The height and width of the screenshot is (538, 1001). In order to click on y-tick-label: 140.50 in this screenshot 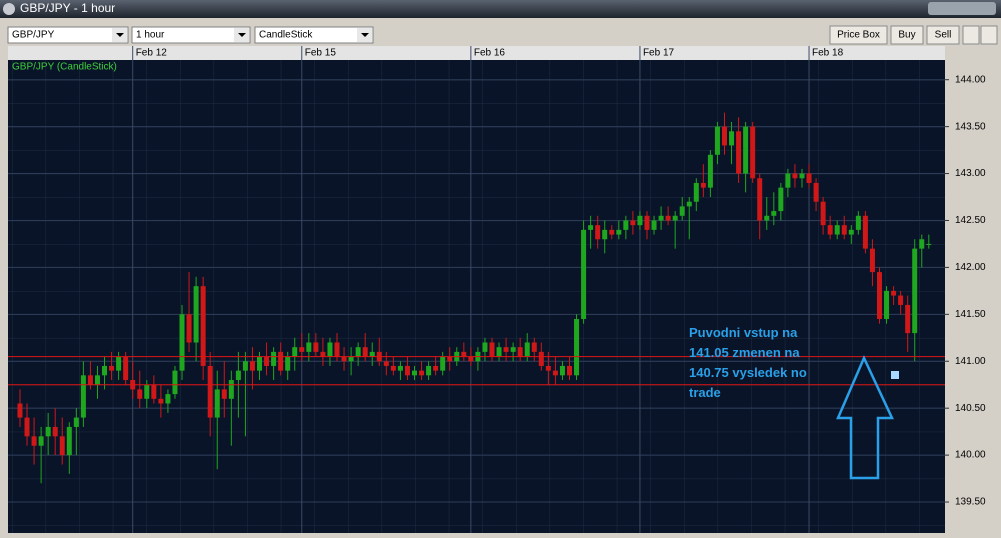, I will do `click(970, 408)`.